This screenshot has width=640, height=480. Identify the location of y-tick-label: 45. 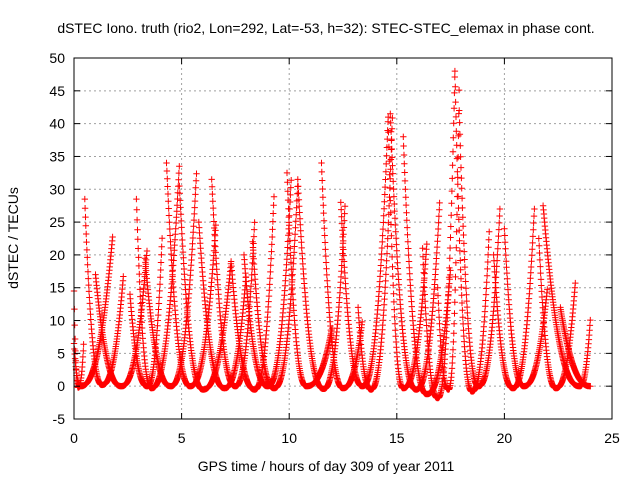
(57, 91).